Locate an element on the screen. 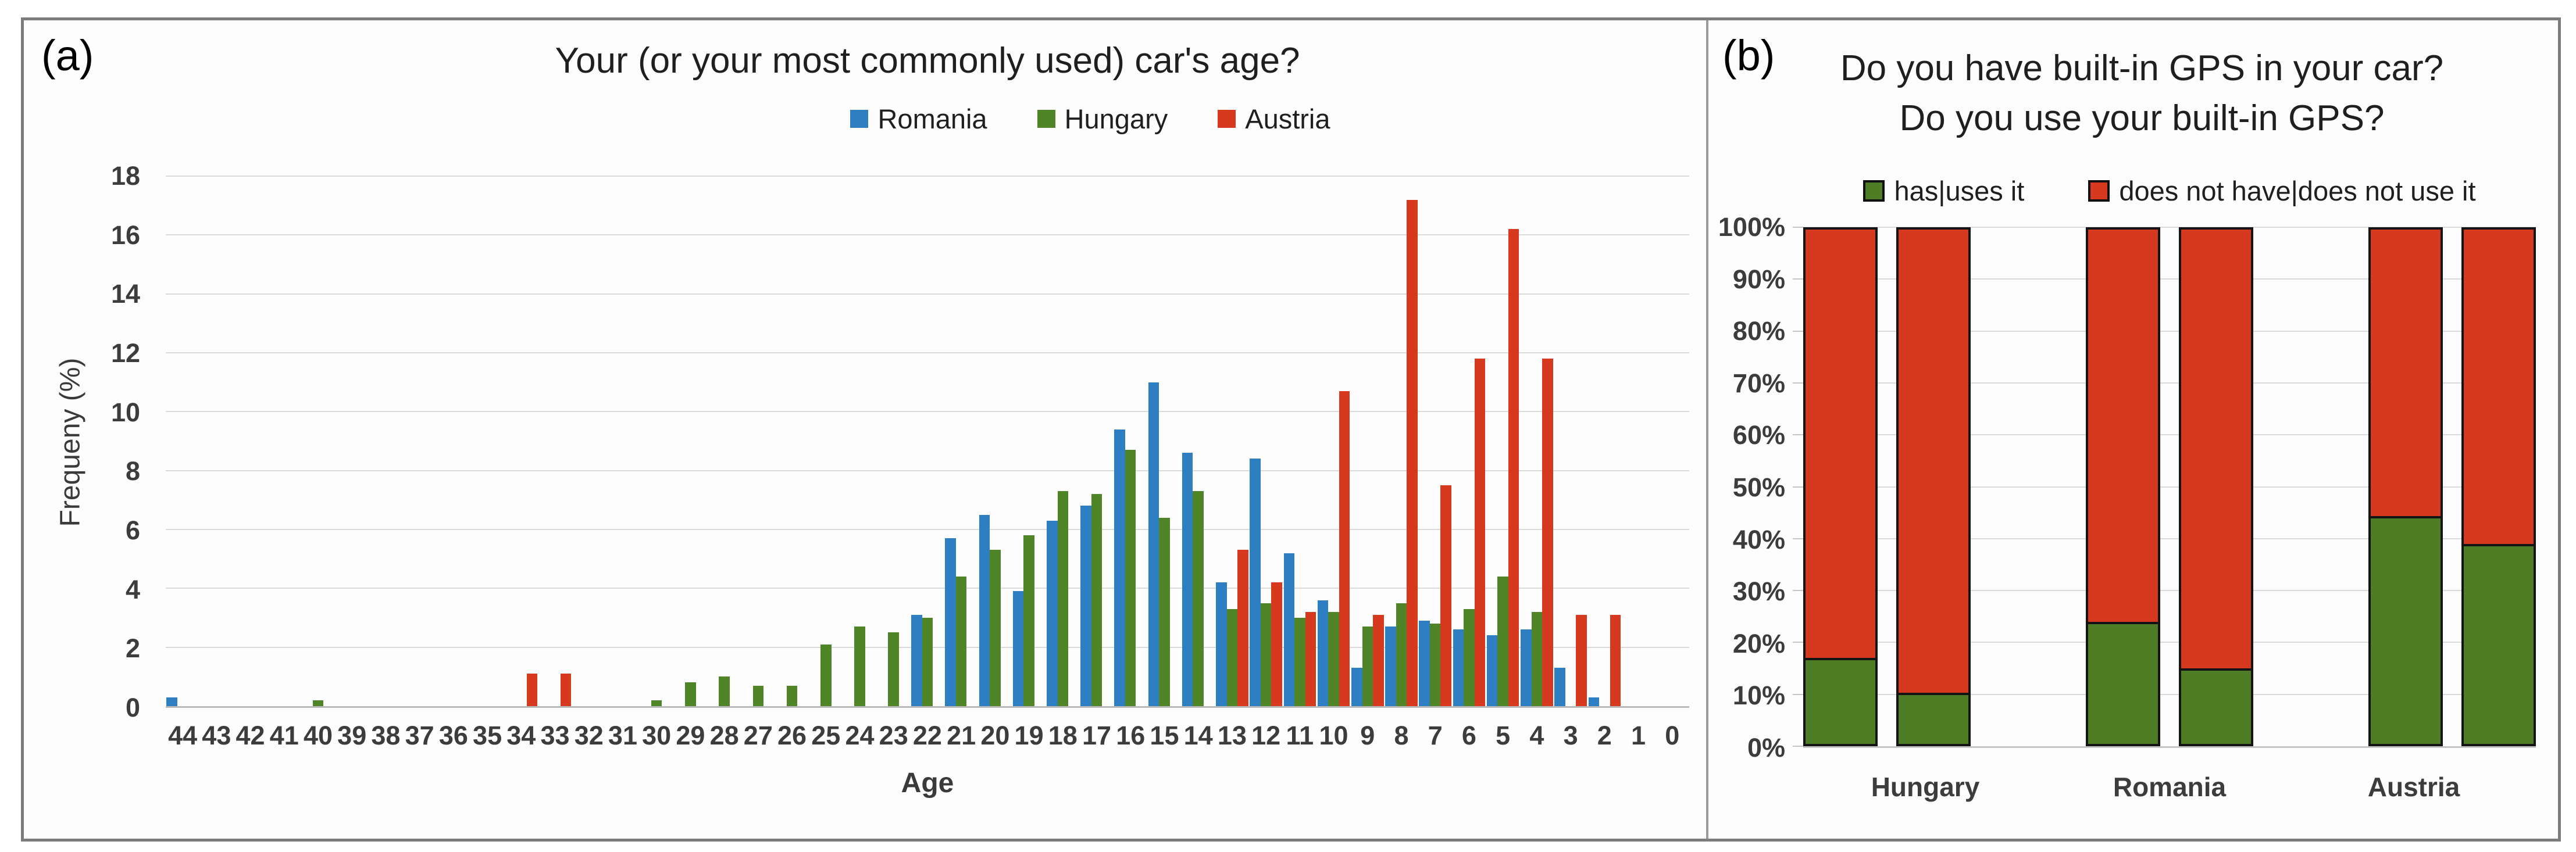 This screenshot has height=852, width=2576. y-tick-label-100: 100% is located at coordinates (1752, 227).